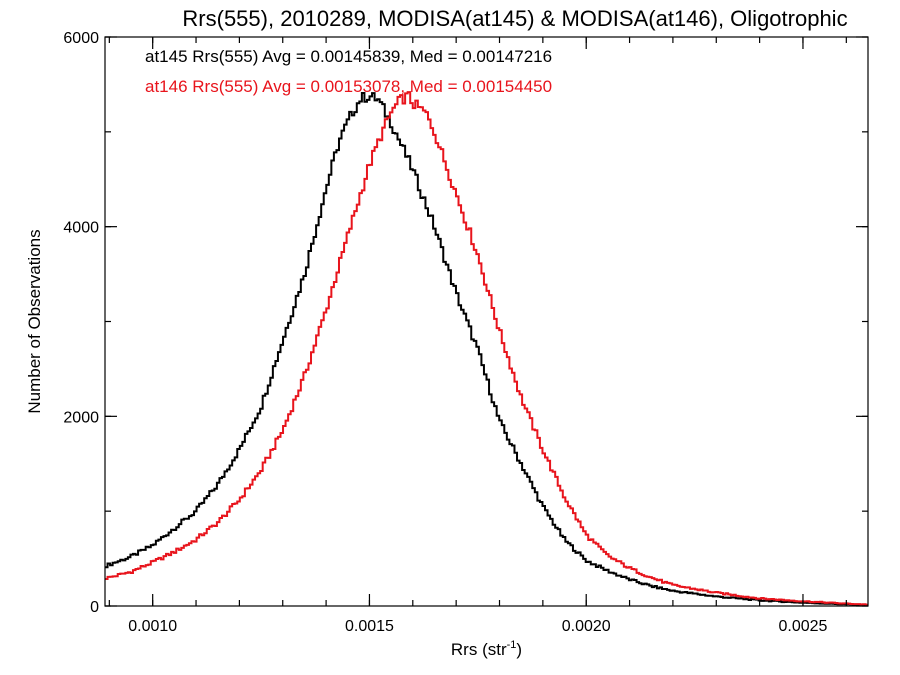 This screenshot has height=675, width=900. I want to click on x-tick-label: 0.0025, so click(803, 626).